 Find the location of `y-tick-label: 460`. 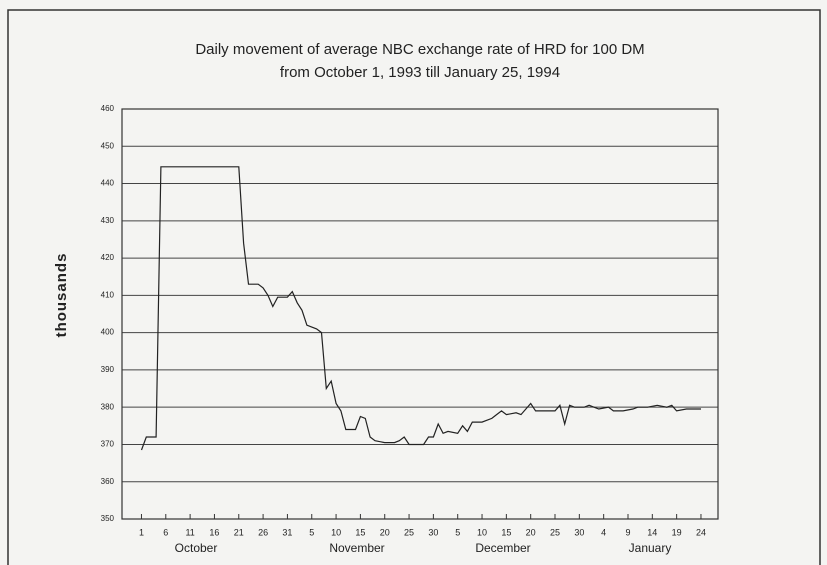

y-tick-label: 460 is located at coordinates (108, 108).